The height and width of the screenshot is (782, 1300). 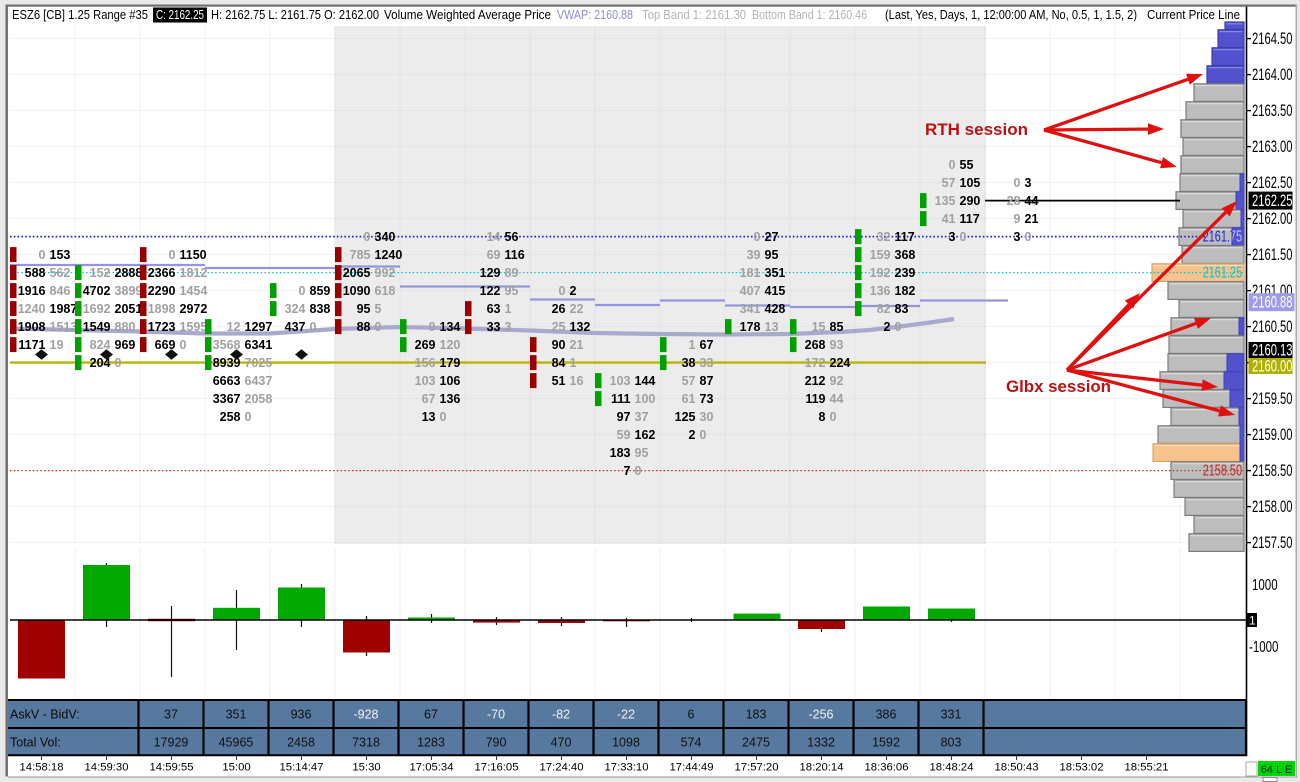 What do you see at coordinates (172, 768) in the screenshot?
I see `svg-text: 14:59:55` at bounding box center [172, 768].